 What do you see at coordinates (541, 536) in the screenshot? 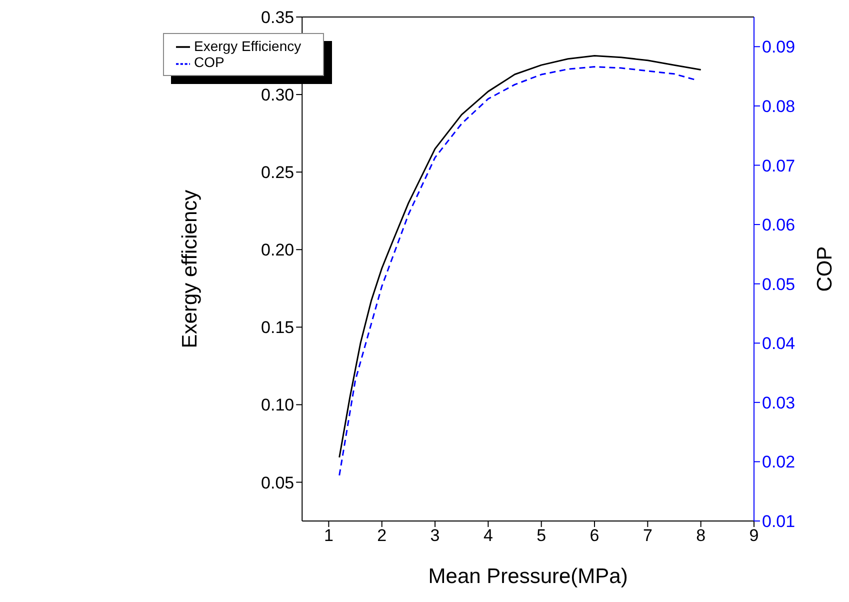
I see `x-tick-label: 5` at bounding box center [541, 536].